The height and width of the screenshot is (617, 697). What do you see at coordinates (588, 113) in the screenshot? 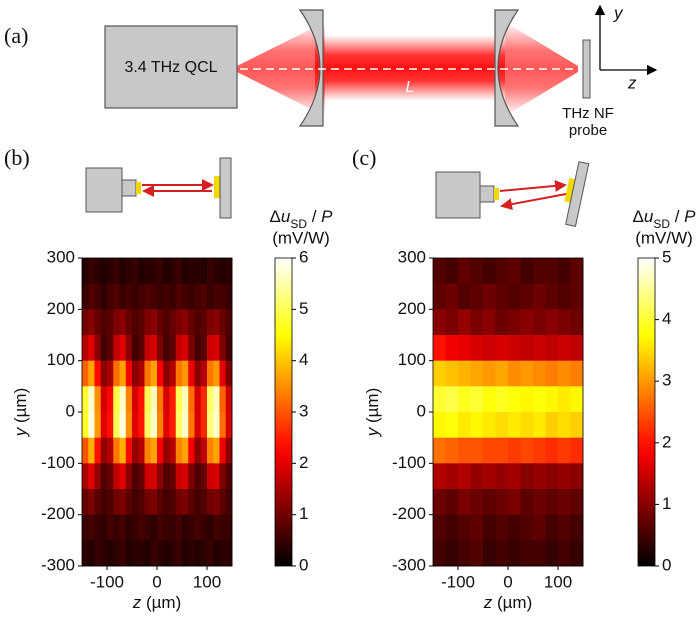
I see `probe-label: THz NF` at bounding box center [588, 113].